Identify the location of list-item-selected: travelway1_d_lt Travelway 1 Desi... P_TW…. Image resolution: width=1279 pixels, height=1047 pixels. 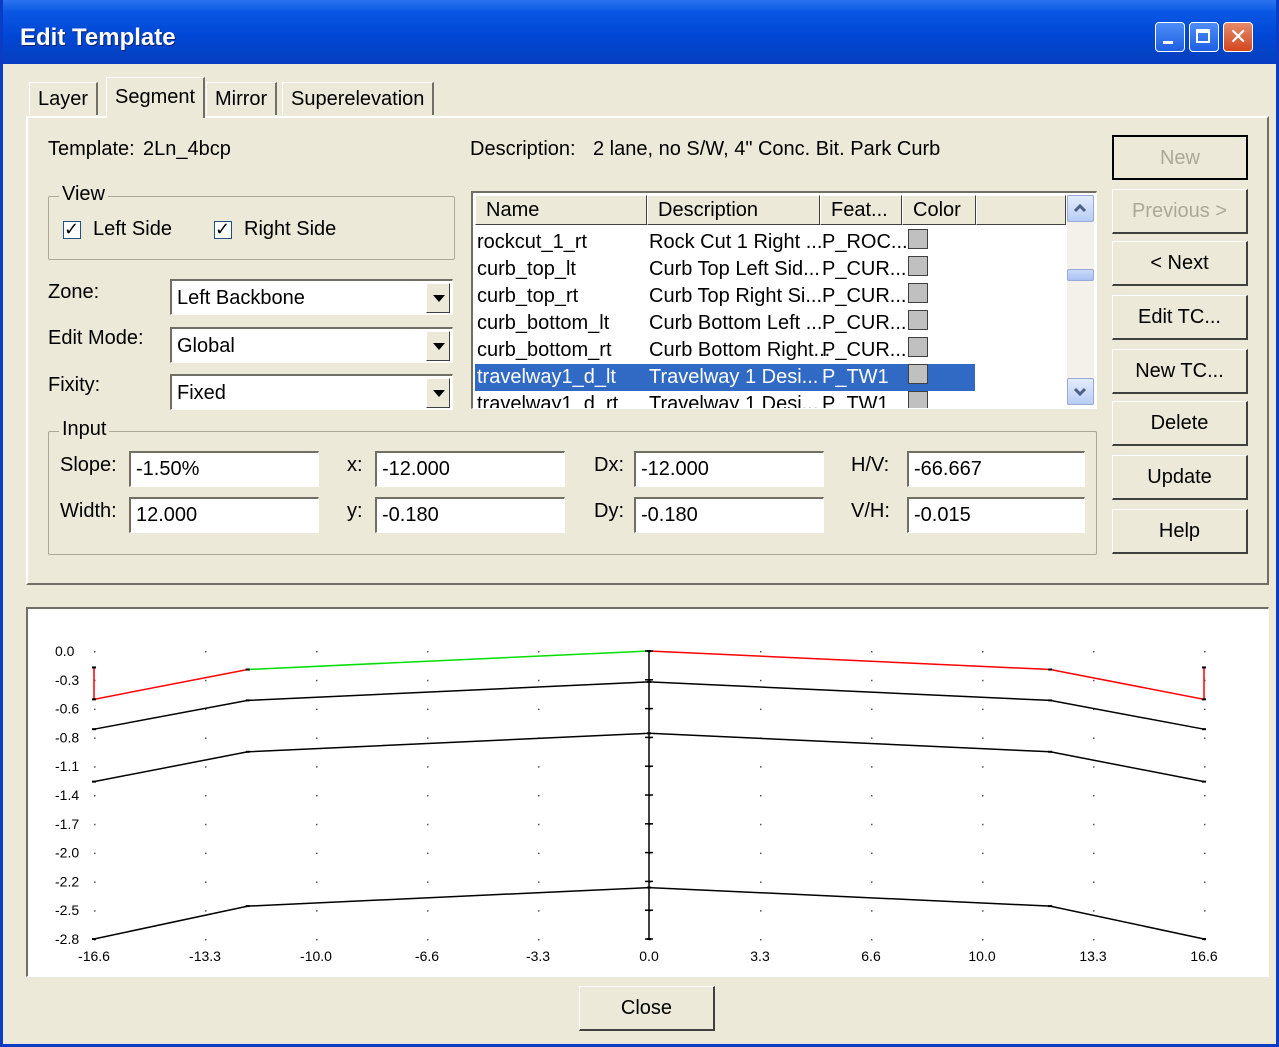
(725, 377).